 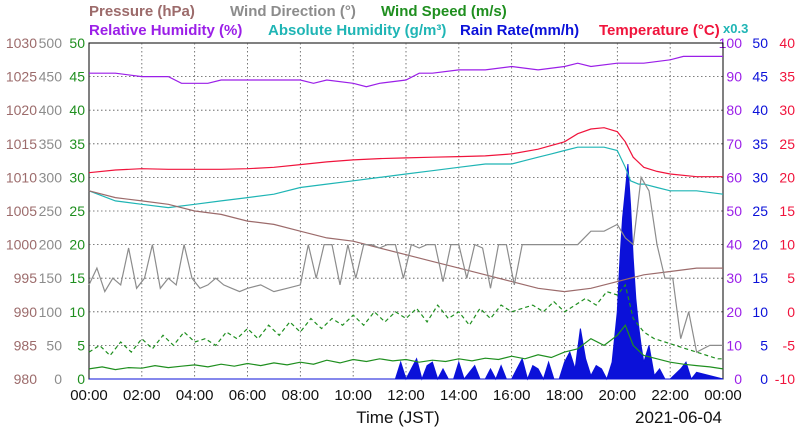 What do you see at coordinates (760, 312) in the screenshot?
I see `rain-rate-tick-label: 10` at bounding box center [760, 312].